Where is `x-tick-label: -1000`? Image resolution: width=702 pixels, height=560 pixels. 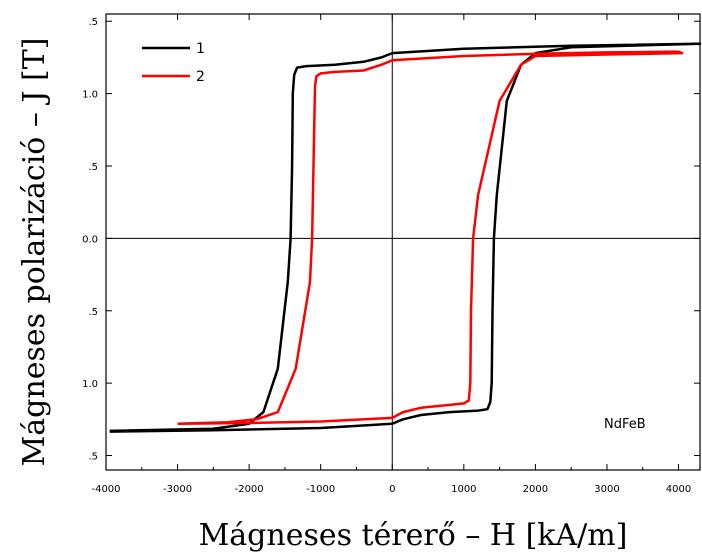
x-tick-label: -1000 is located at coordinates (320, 489).